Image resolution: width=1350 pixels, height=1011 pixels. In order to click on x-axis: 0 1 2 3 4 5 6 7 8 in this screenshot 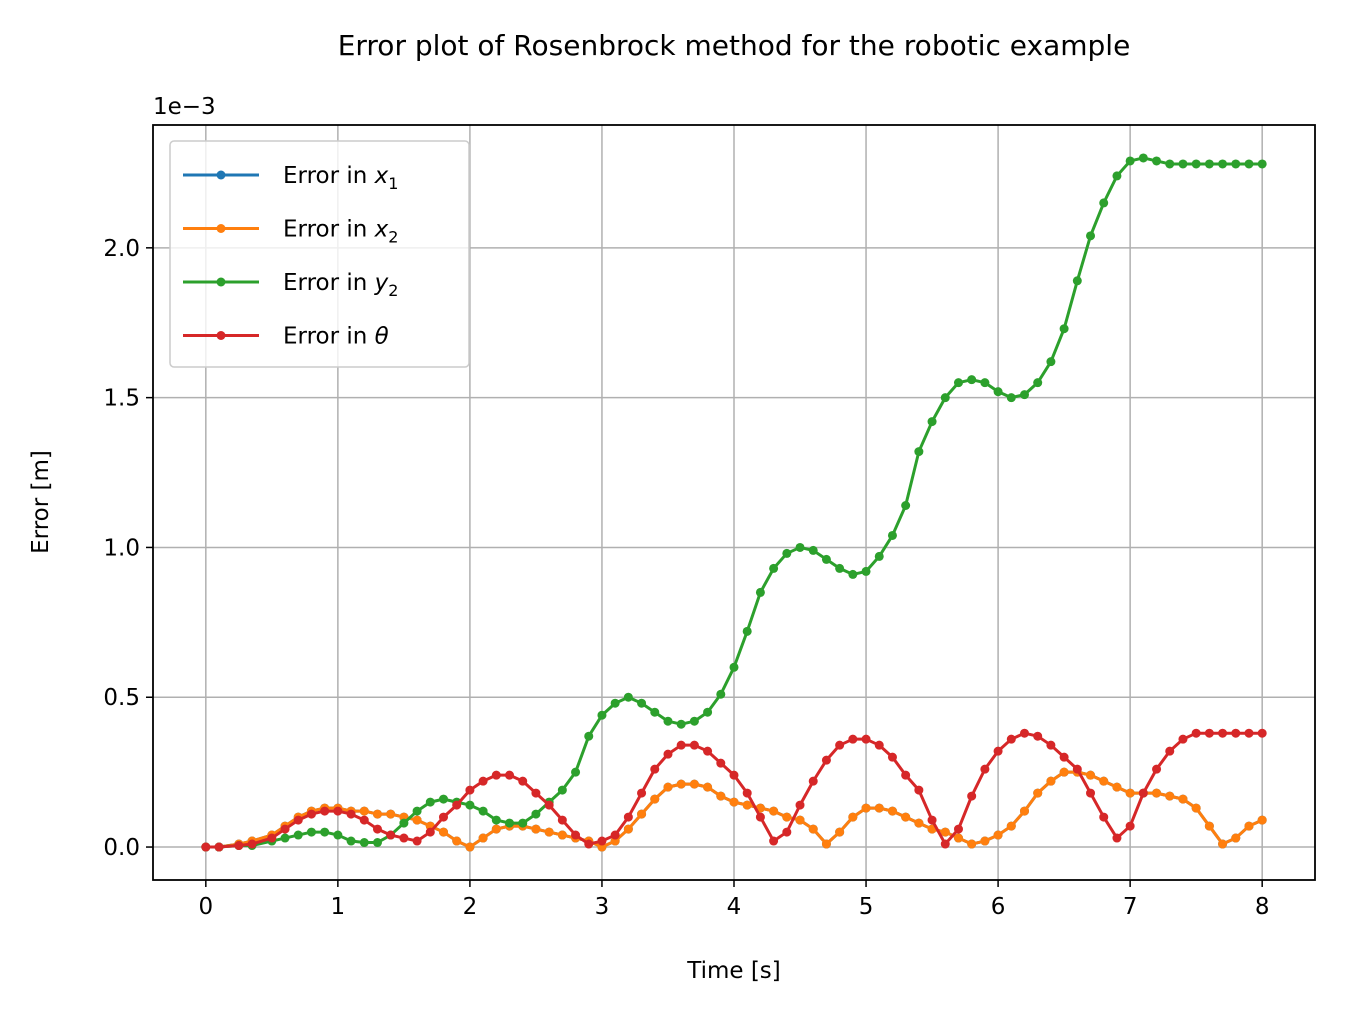, I will do `click(734, 900)`.